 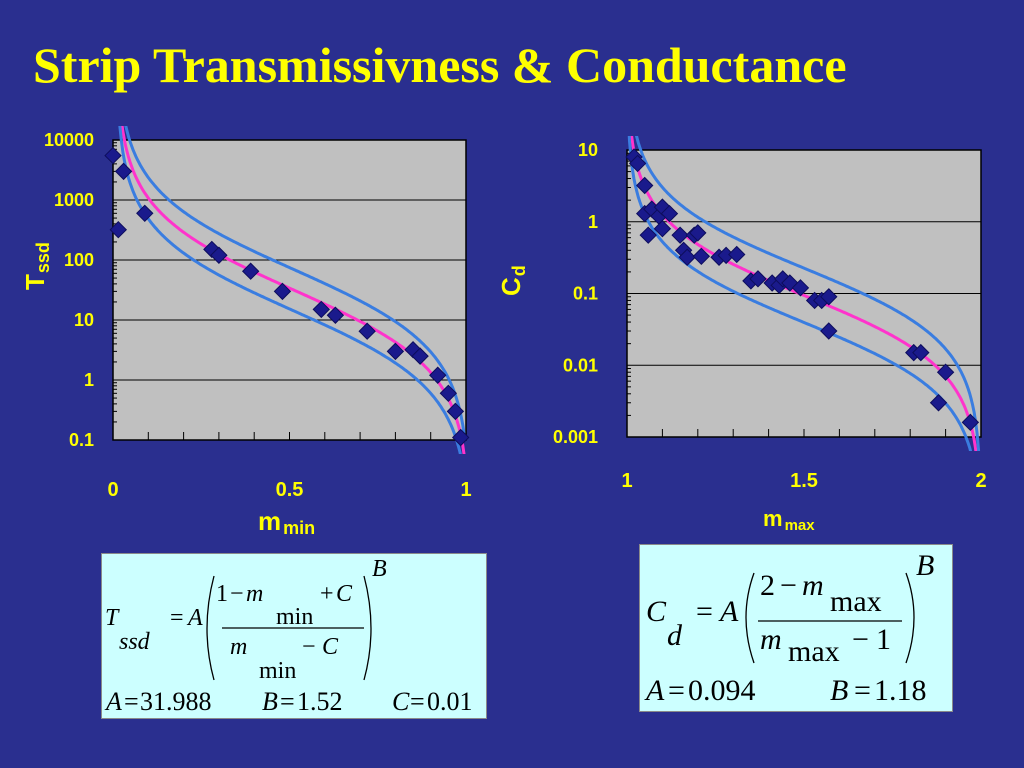 I want to click on y-axis-label: Tssd, so click(x=36, y=266).